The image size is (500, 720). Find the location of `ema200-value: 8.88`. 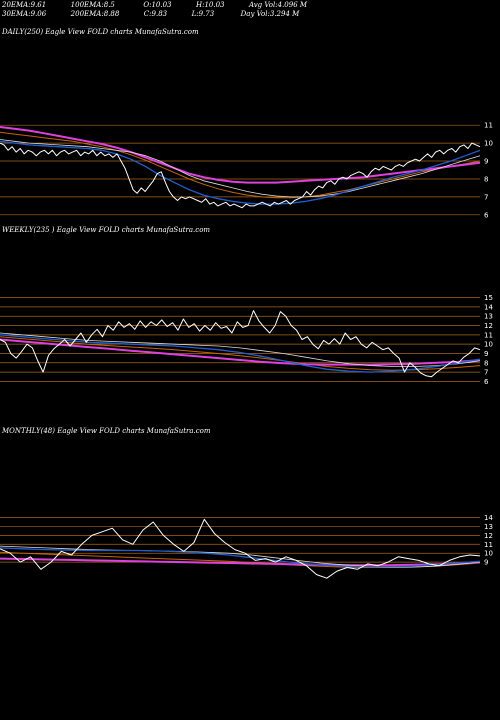

ema200-value: 8.88 is located at coordinates (111, 14).